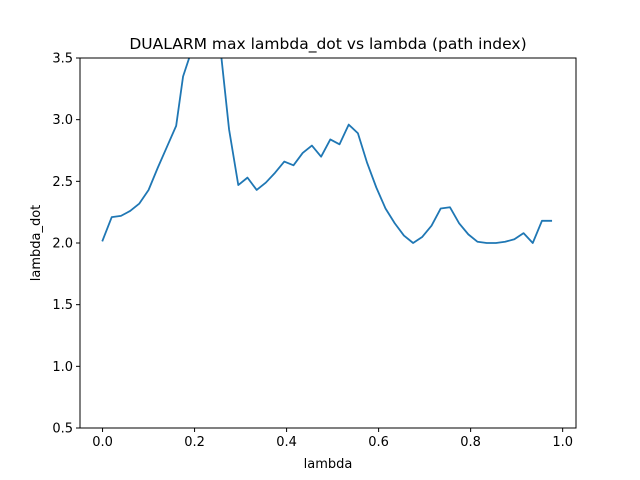 This screenshot has width=640, height=480. I want to click on y-tick-label: 1.0, so click(62, 367).